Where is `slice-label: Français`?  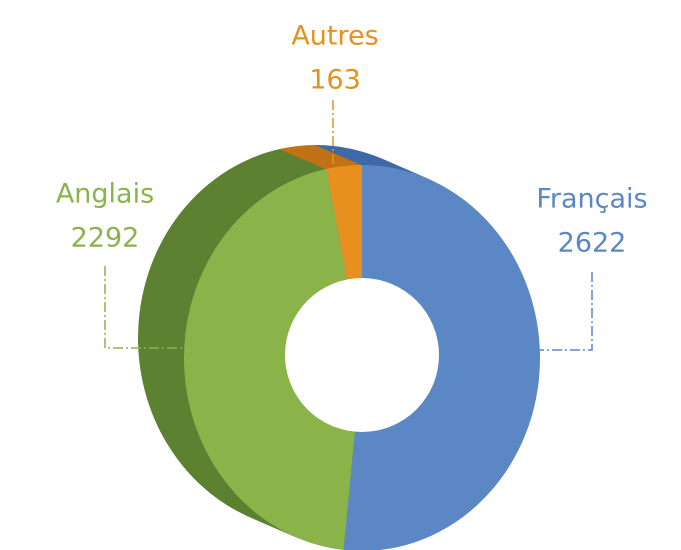 slice-label: Français is located at coordinates (591, 199).